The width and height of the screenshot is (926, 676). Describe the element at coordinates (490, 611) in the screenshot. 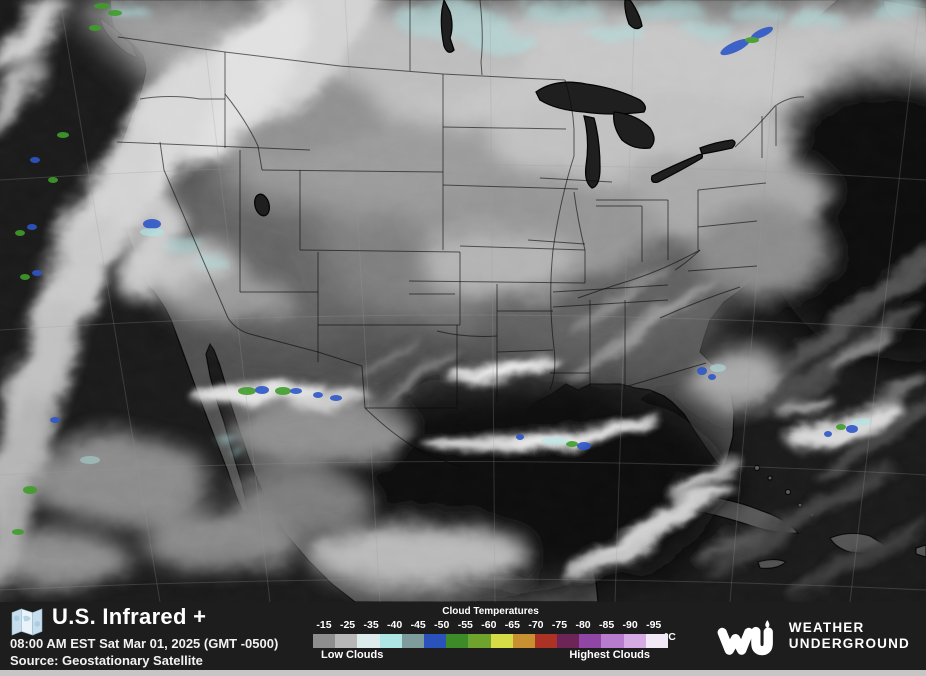

I see `legend-title: Cloud Temperatures` at that location.